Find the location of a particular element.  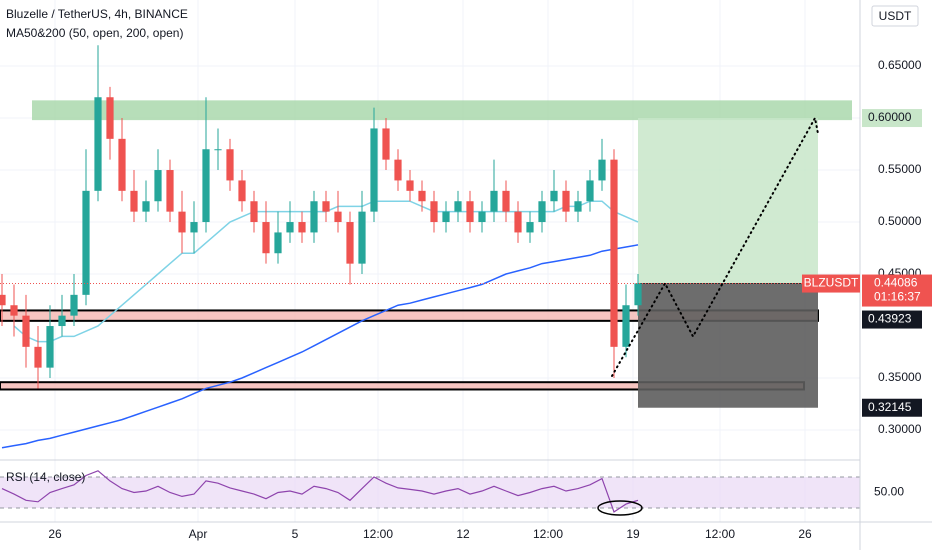

currency-box is located at coordinates (895, 16).